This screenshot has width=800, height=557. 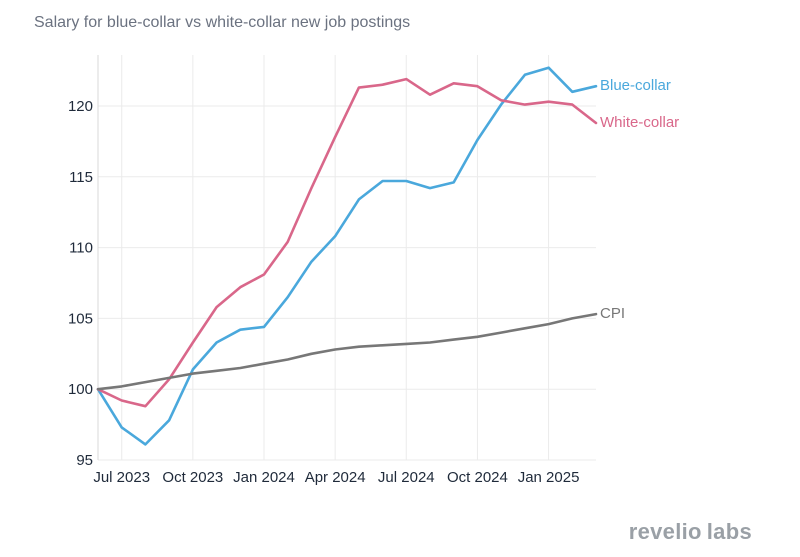 What do you see at coordinates (83, 262) in the screenshot?
I see `y-axis: 95 100 105 110 115 120` at bounding box center [83, 262].